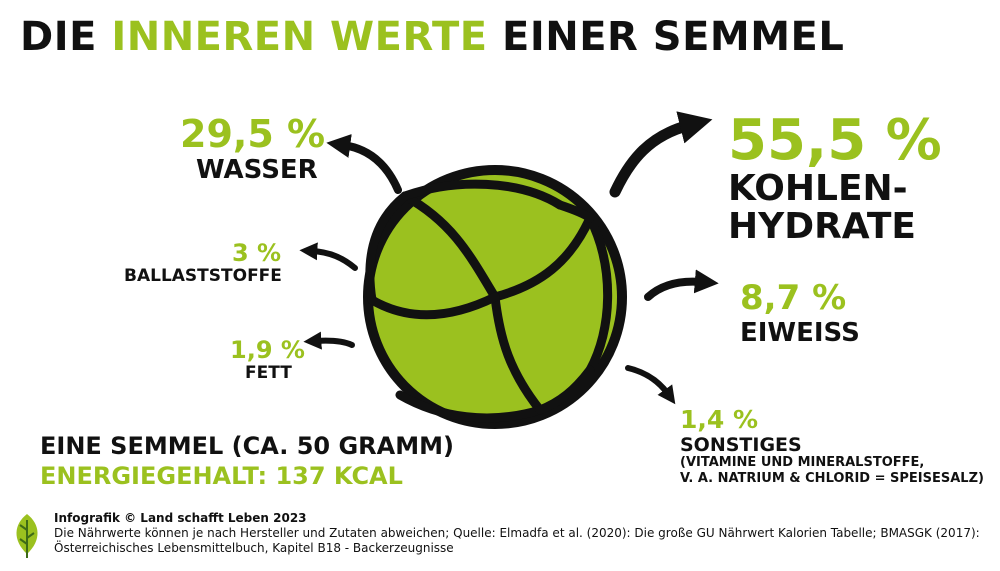 The image size is (1000, 571). I want to click on page-title: DIE INNEREN WERTE EINER SEMMEL, so click(432, 37).